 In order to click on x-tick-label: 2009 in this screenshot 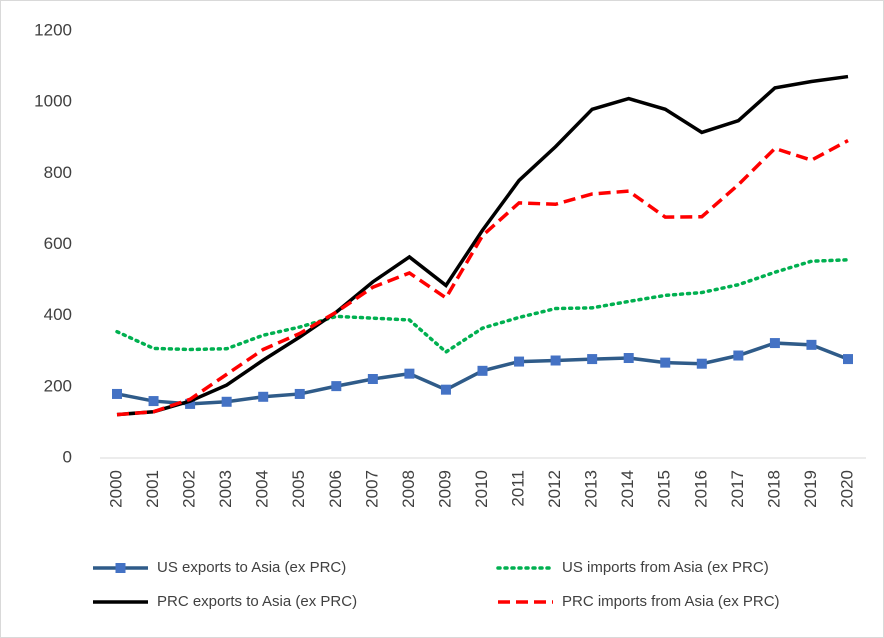, I will do `click(444, 489)`.